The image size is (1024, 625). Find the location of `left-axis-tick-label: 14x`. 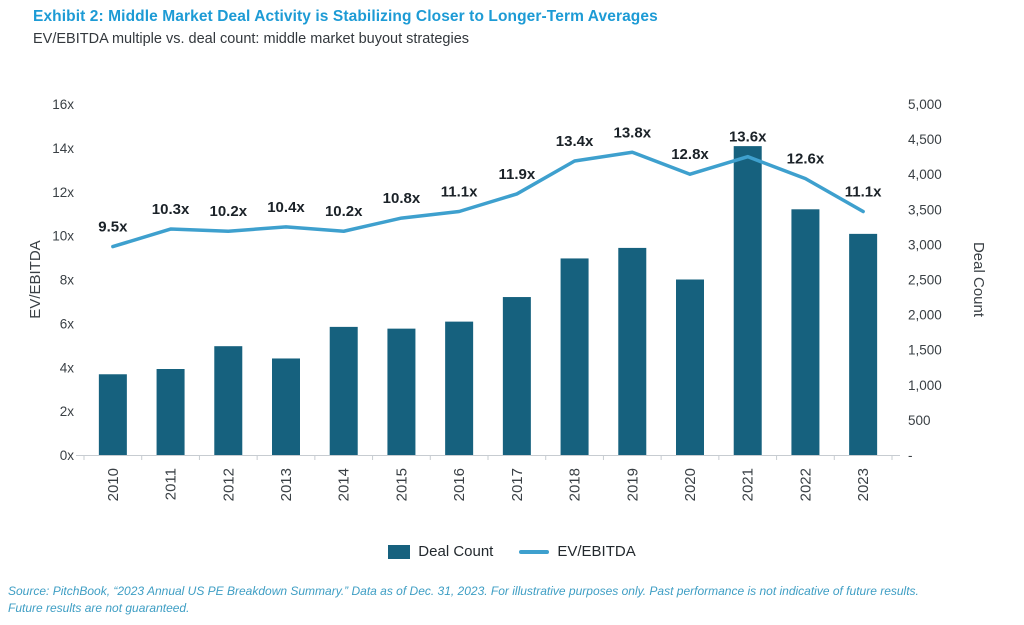

left-axis-tick-label: 14x is located at coordinates (63, 148).